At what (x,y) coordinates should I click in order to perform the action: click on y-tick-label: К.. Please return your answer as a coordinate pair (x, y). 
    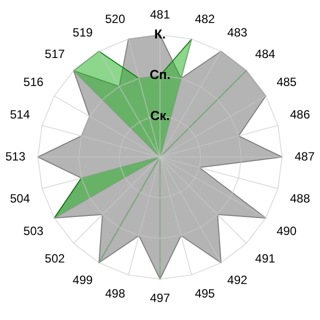
    Looking at the image, I should click on (160, 34).